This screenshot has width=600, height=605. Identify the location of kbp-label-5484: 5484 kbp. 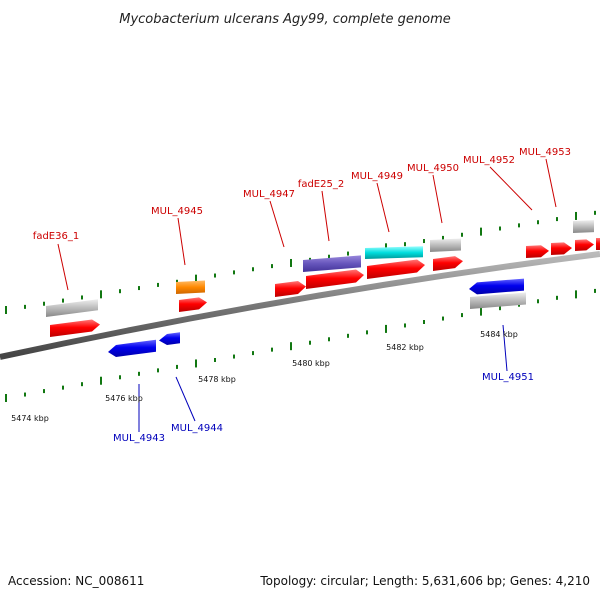
(499, 334).